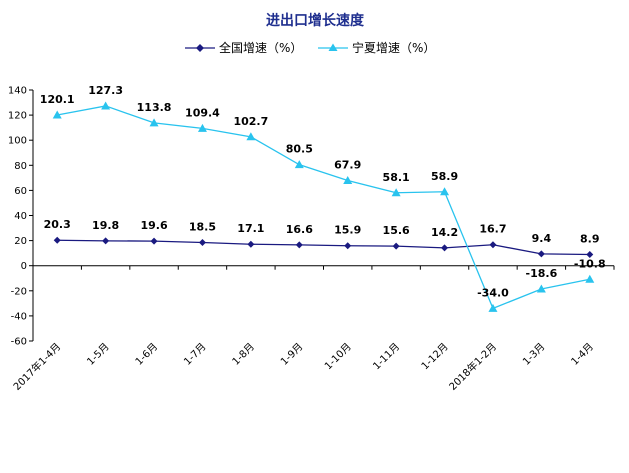  I want to click on legend-marker-national, so click(200, 48).